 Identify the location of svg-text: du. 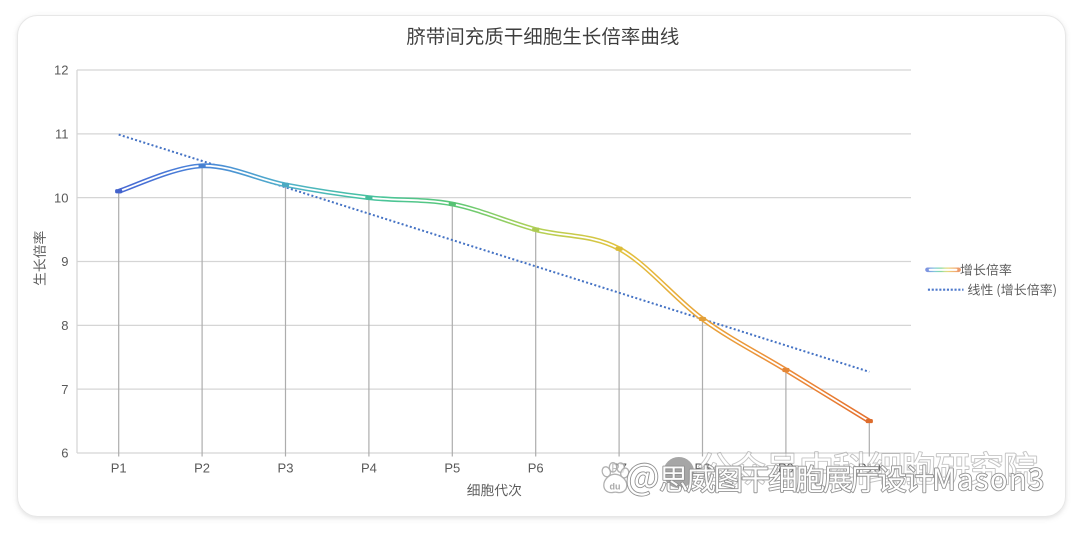
(615, 487).